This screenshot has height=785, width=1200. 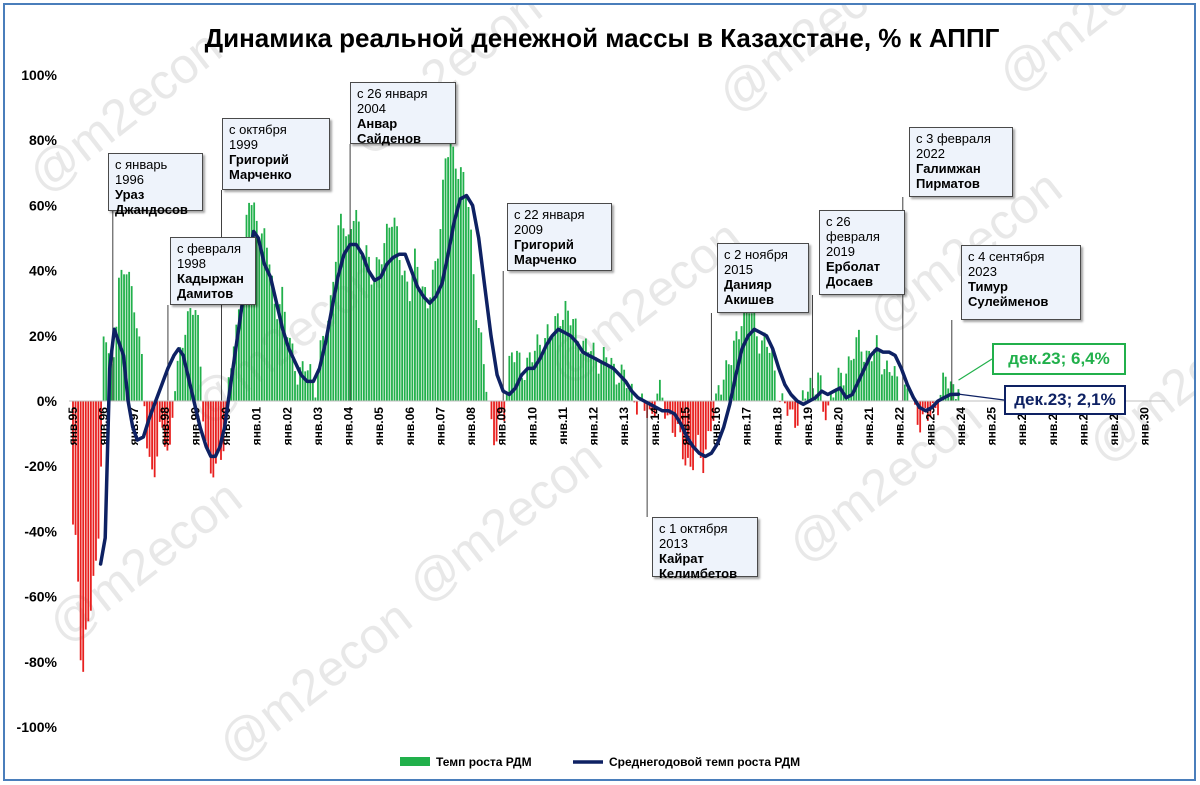 I want to click on annotation-name-line: Досаев, so click(x=850, y=281).